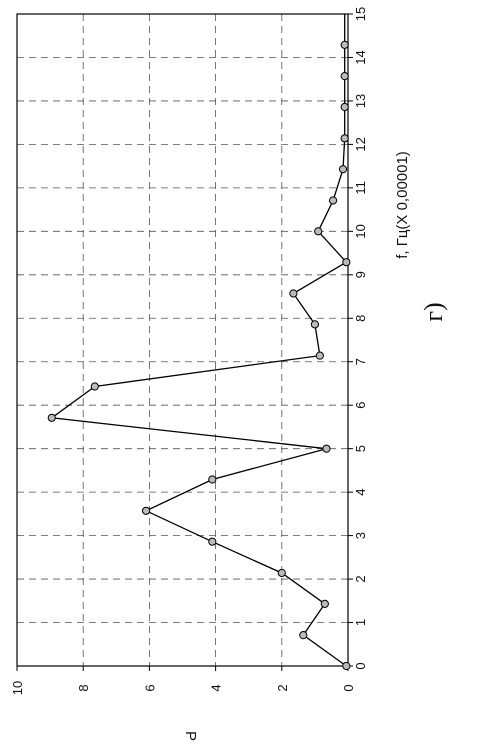  Describe the element at coordinates (216, 687) in the screenshot. I see `y-tick-label: 4` at that location.